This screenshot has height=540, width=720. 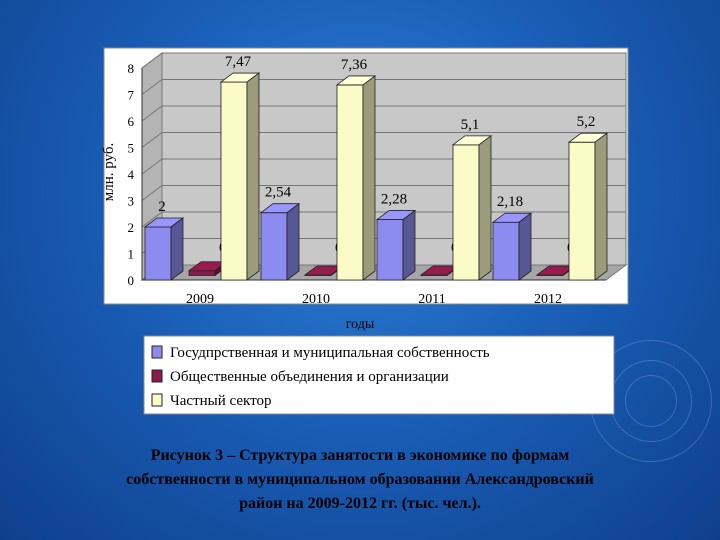 I want to click on x-axis-title: годы, so click(x=360, y=324).